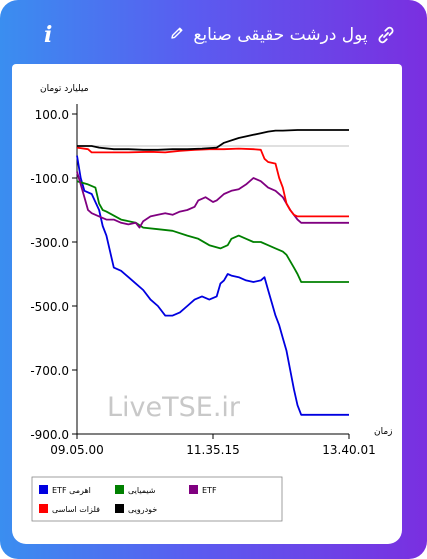 This screenshot has height=559, width=427. I want to click on edit-icon, so click(177, 35).